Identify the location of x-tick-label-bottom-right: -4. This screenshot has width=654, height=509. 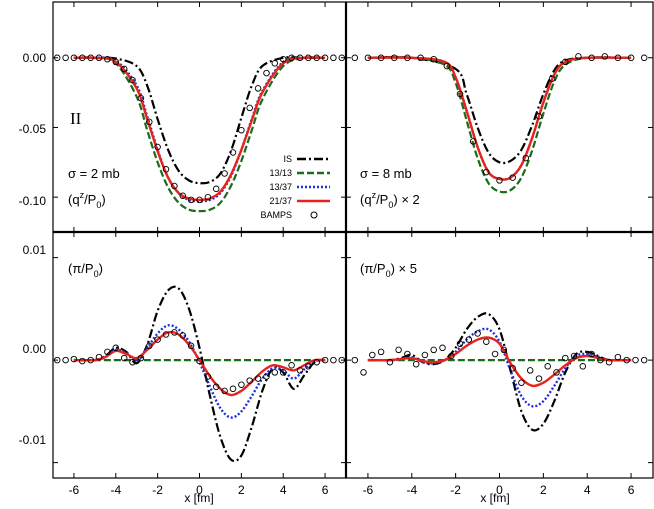
(411, 490).